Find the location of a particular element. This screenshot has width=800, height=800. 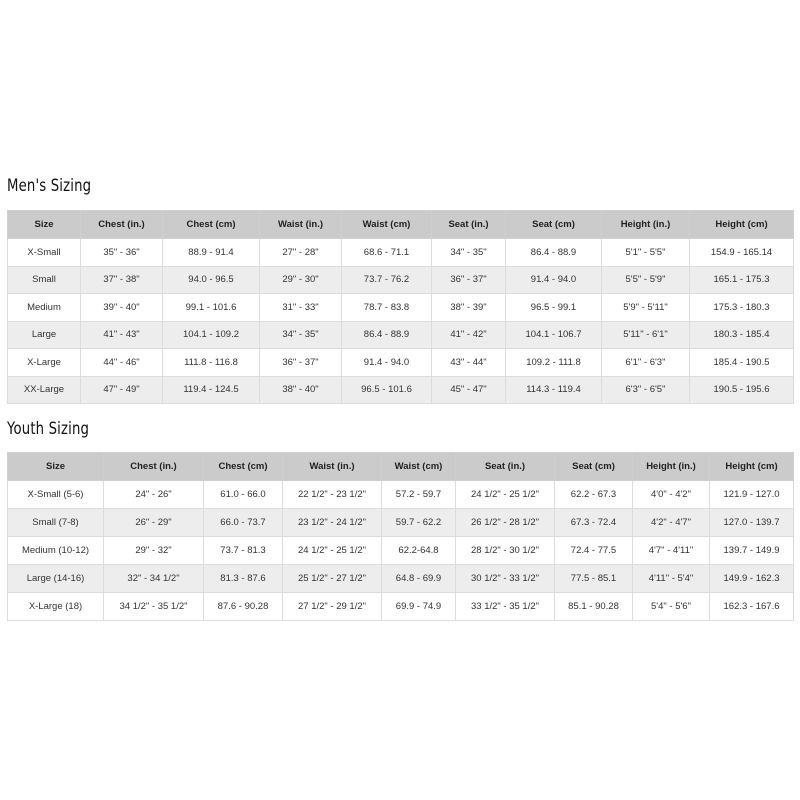

table-cell: 25 1/2" - 27 1/2" is located at coordinates (332, 578).